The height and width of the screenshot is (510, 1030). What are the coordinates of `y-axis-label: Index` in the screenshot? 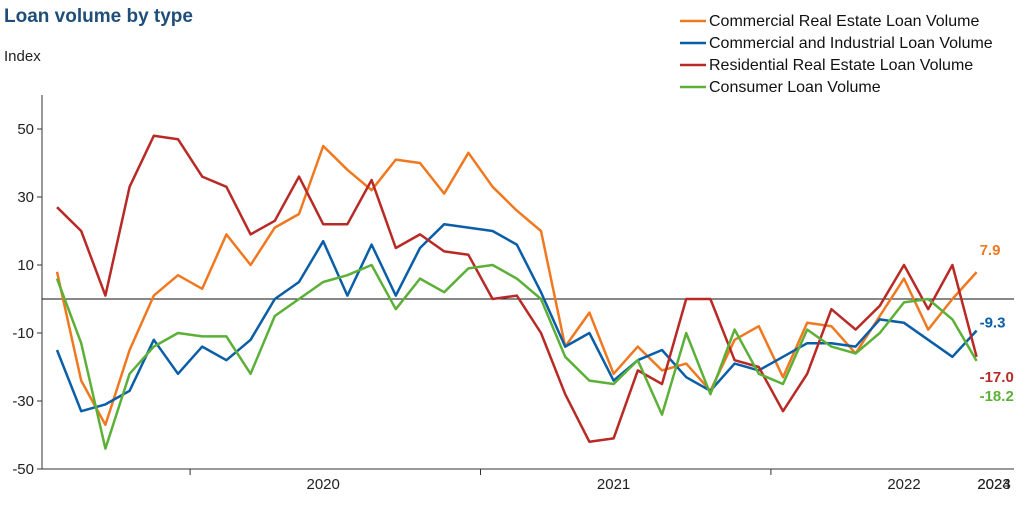 It's located at (22, 56).